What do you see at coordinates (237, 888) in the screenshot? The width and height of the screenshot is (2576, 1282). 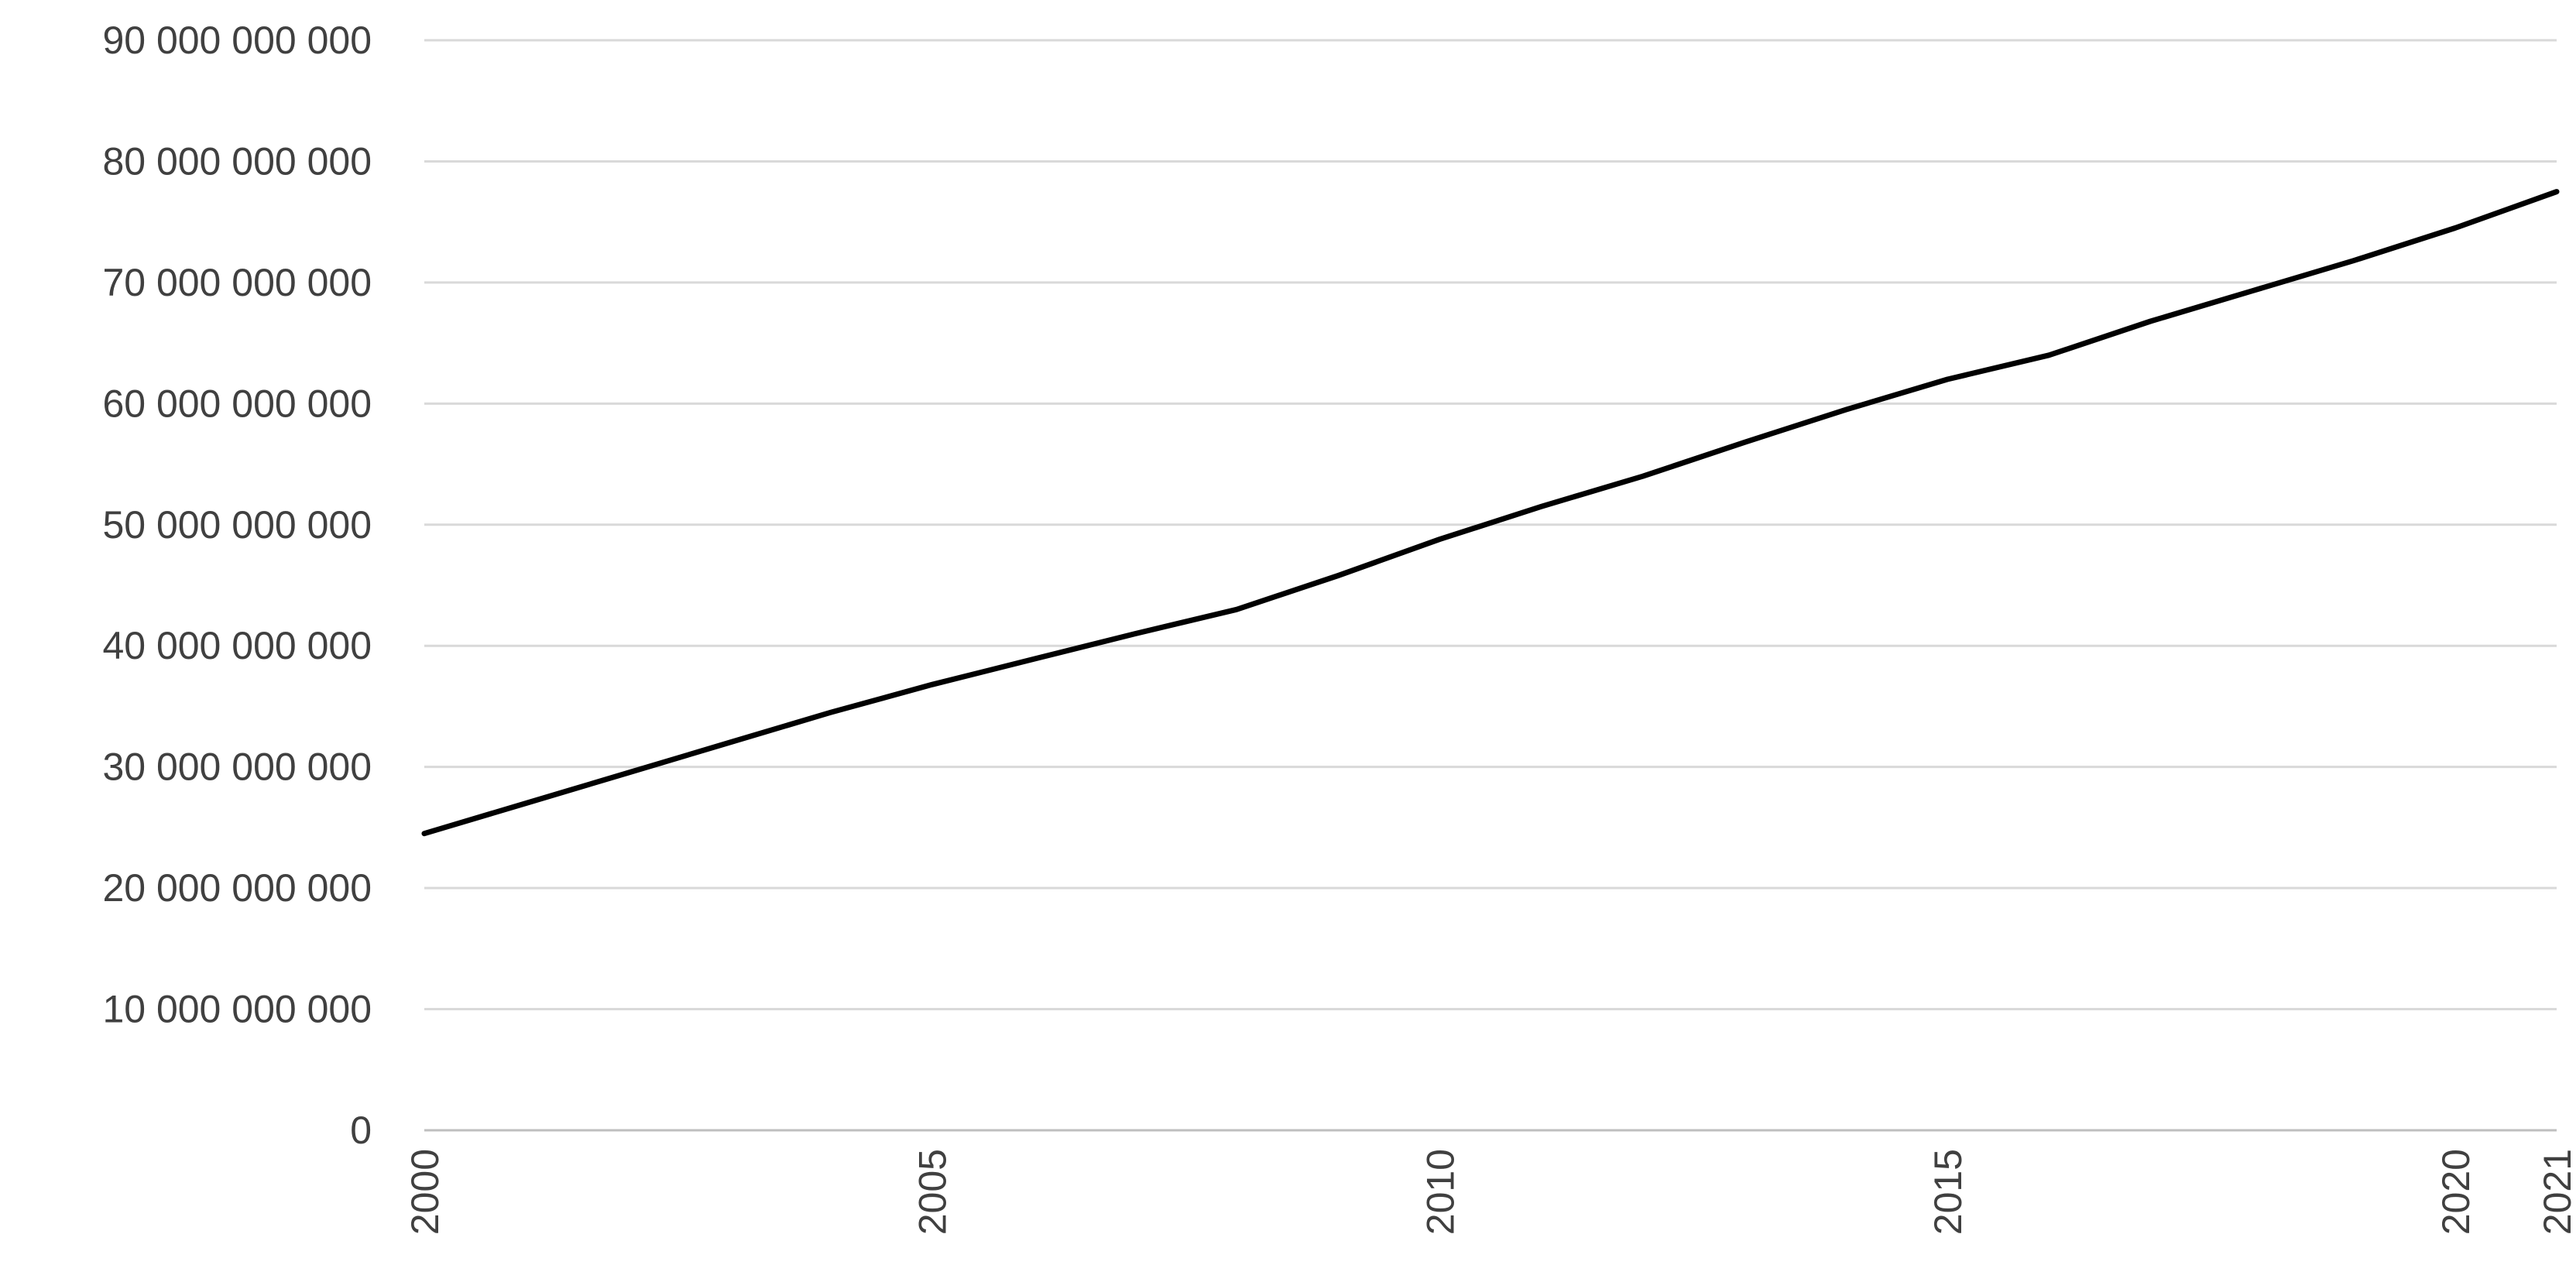 I see `y-tick-label: 20 000 000 000` at bounding box center [237, 888].